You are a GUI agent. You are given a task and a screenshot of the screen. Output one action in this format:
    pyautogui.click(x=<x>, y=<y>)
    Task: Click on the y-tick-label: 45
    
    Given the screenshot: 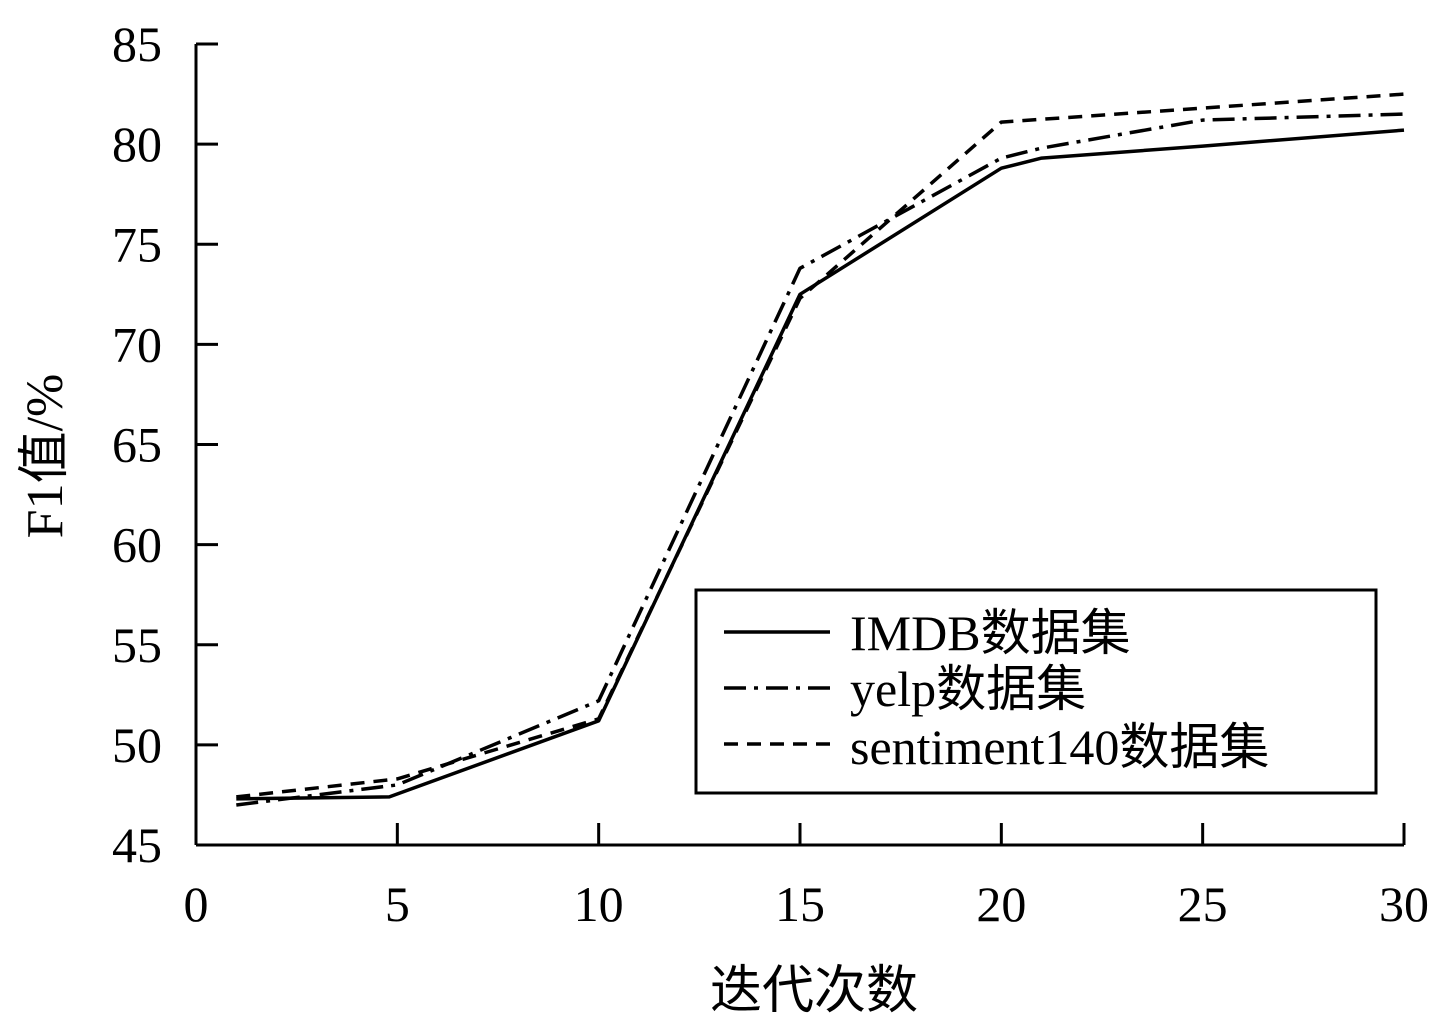 What is the action you would take?
    pyautogui.click(x=137, y=845)
    